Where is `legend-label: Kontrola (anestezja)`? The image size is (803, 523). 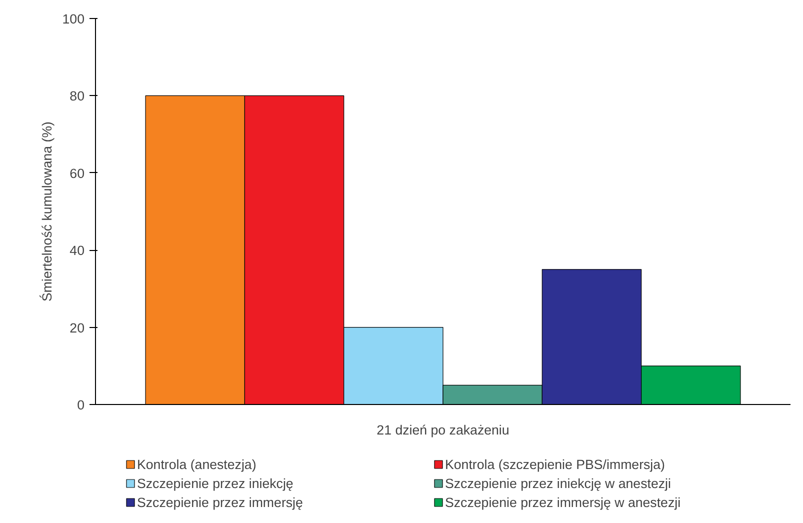
legend-label: Kontrola (anestezja) is located at coordinates (197, 464).